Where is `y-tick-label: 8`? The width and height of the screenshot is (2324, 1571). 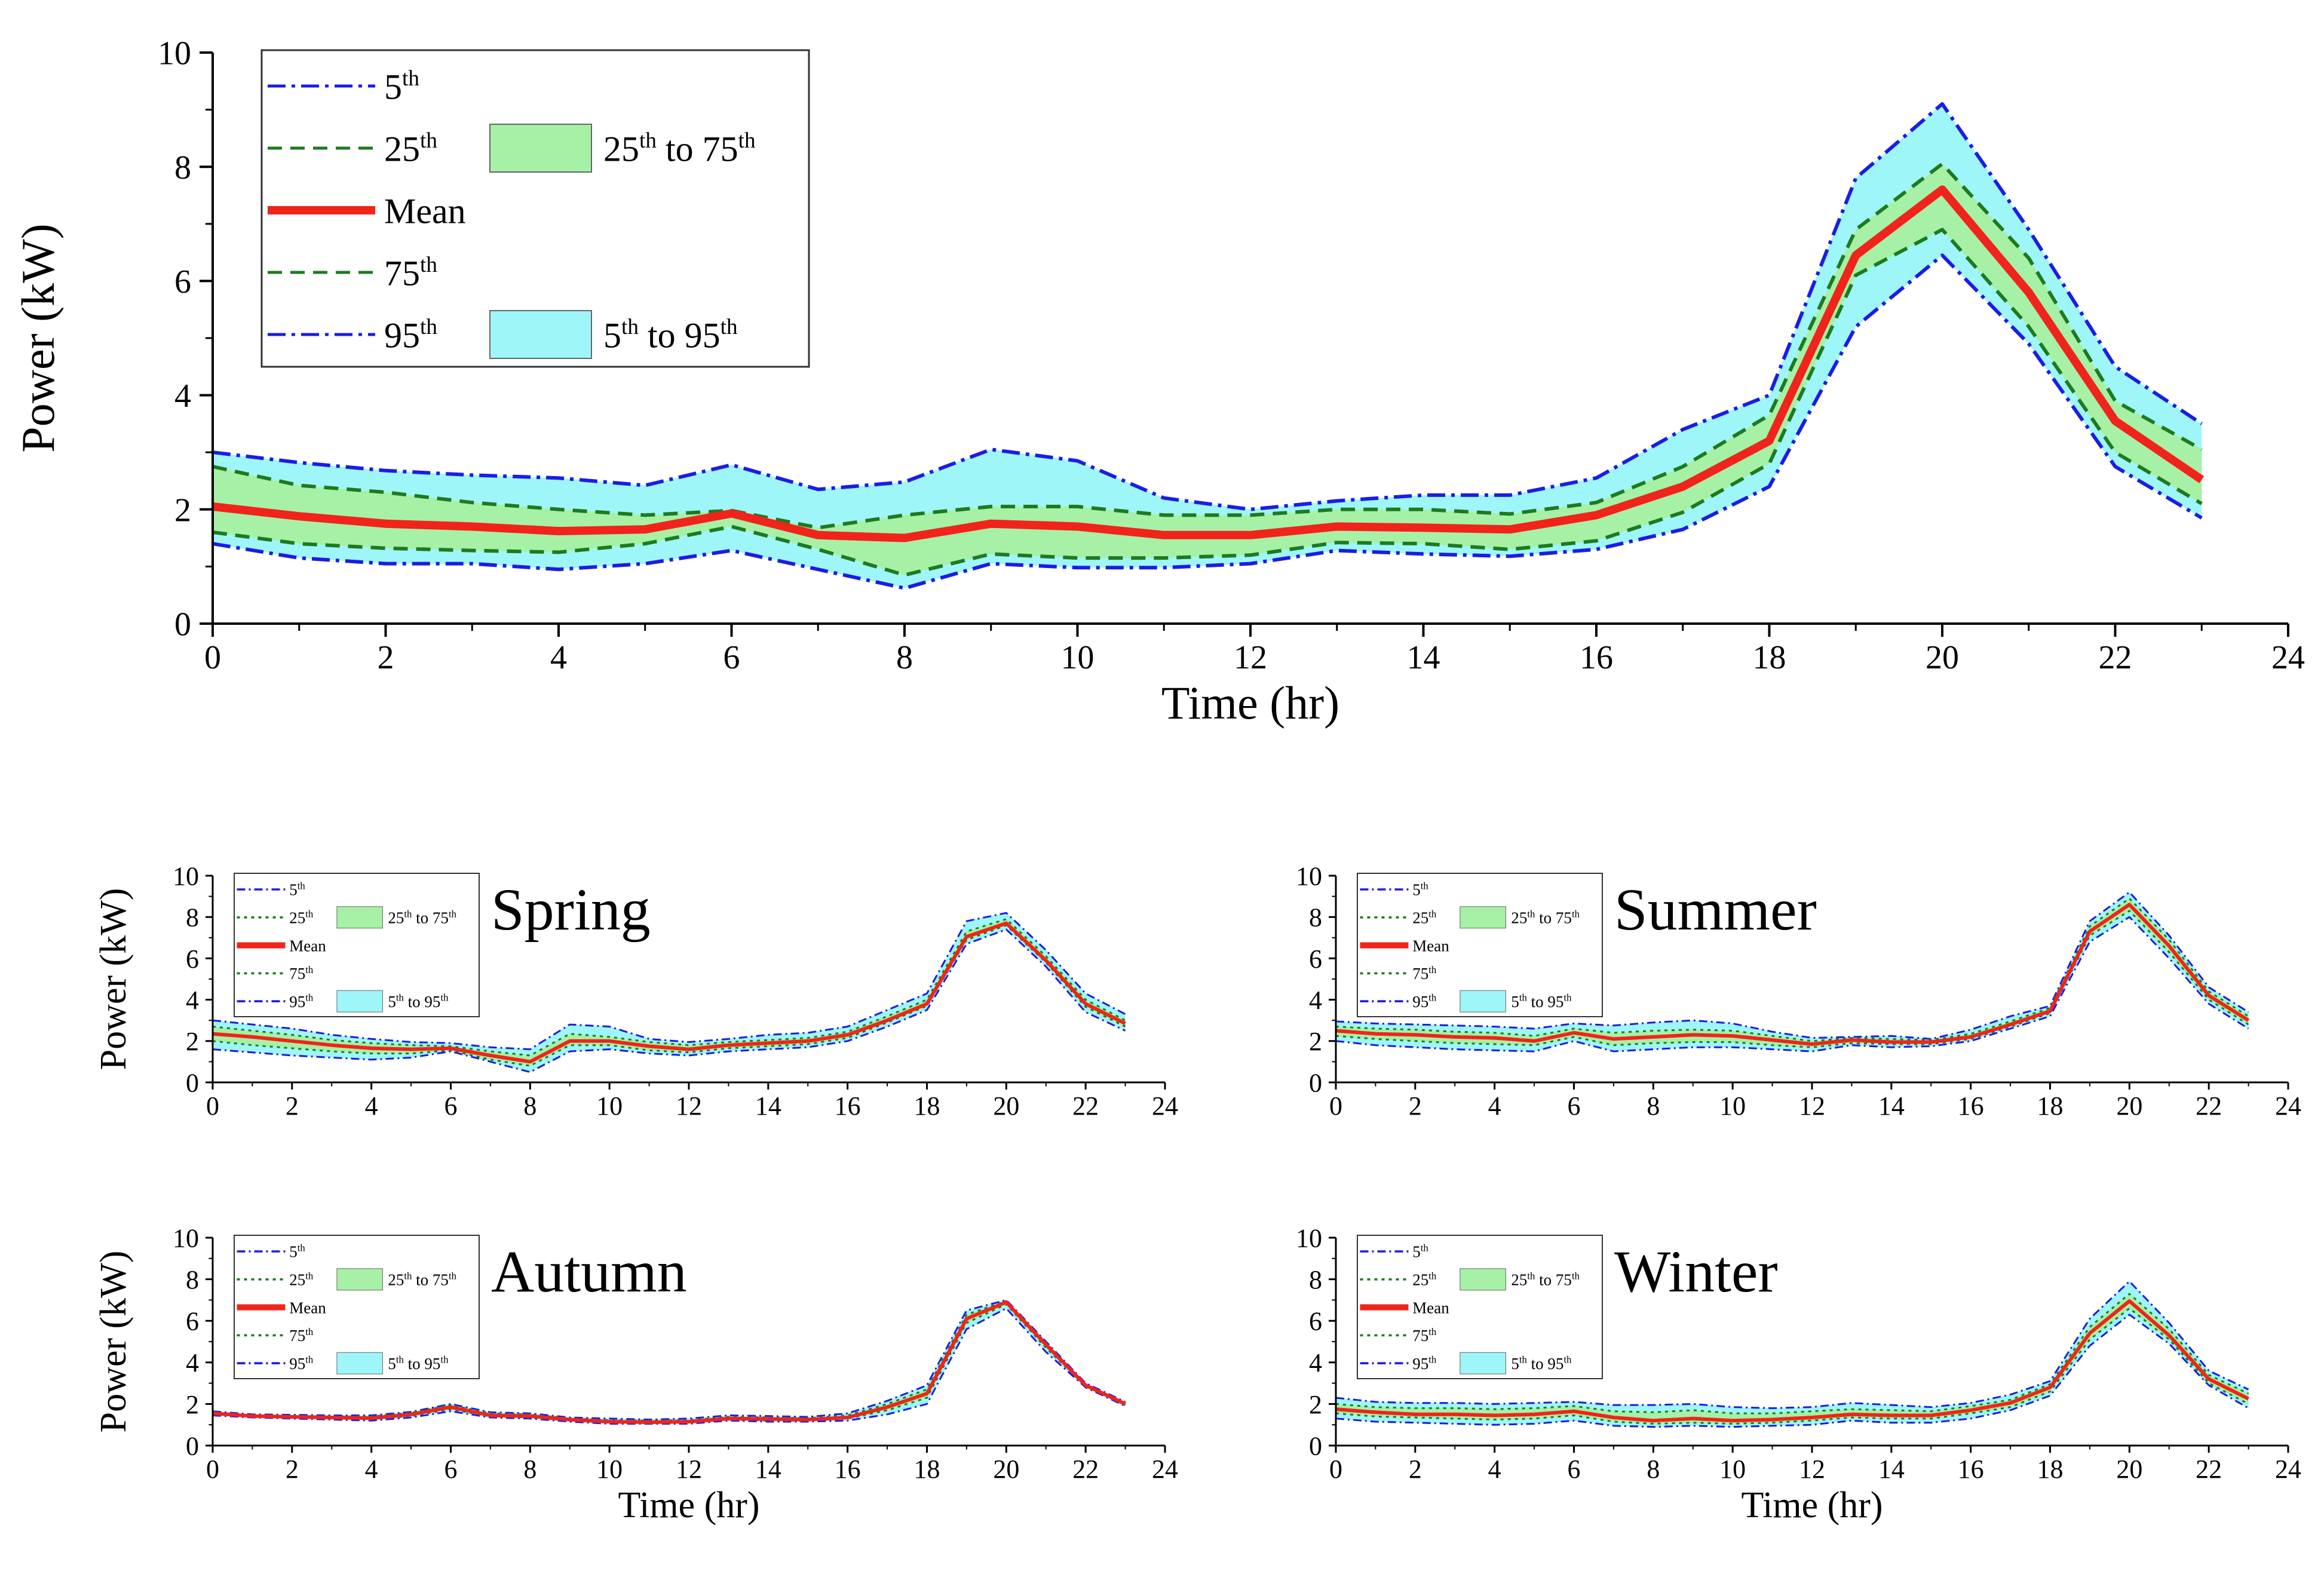
y-tick-label: 8 is located at coordinates (182, 167).